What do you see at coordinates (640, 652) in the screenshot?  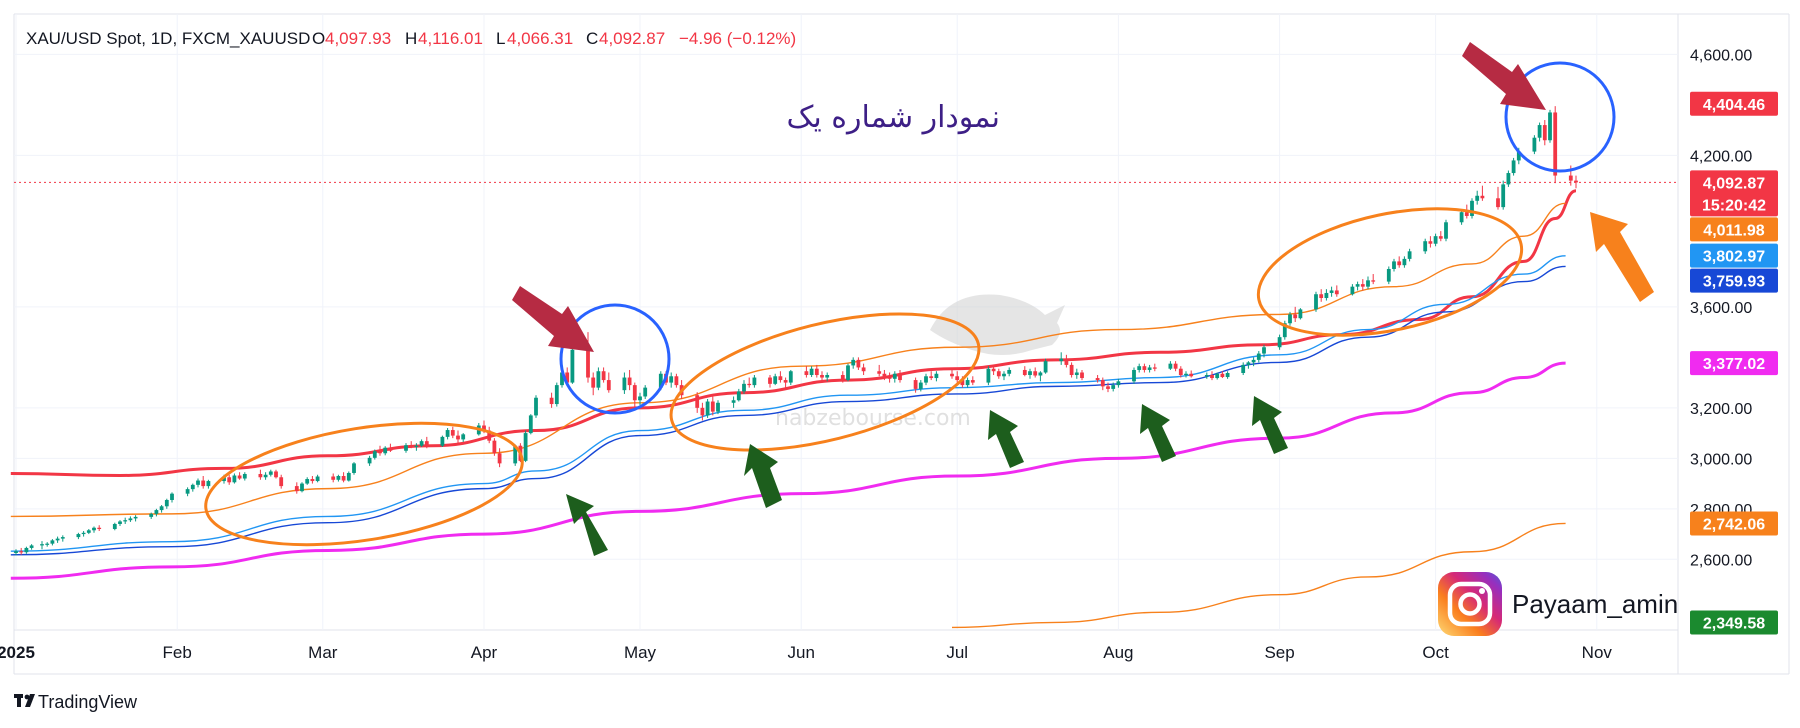 I see `time-tick-label: May` at bounding box center [640, 652].